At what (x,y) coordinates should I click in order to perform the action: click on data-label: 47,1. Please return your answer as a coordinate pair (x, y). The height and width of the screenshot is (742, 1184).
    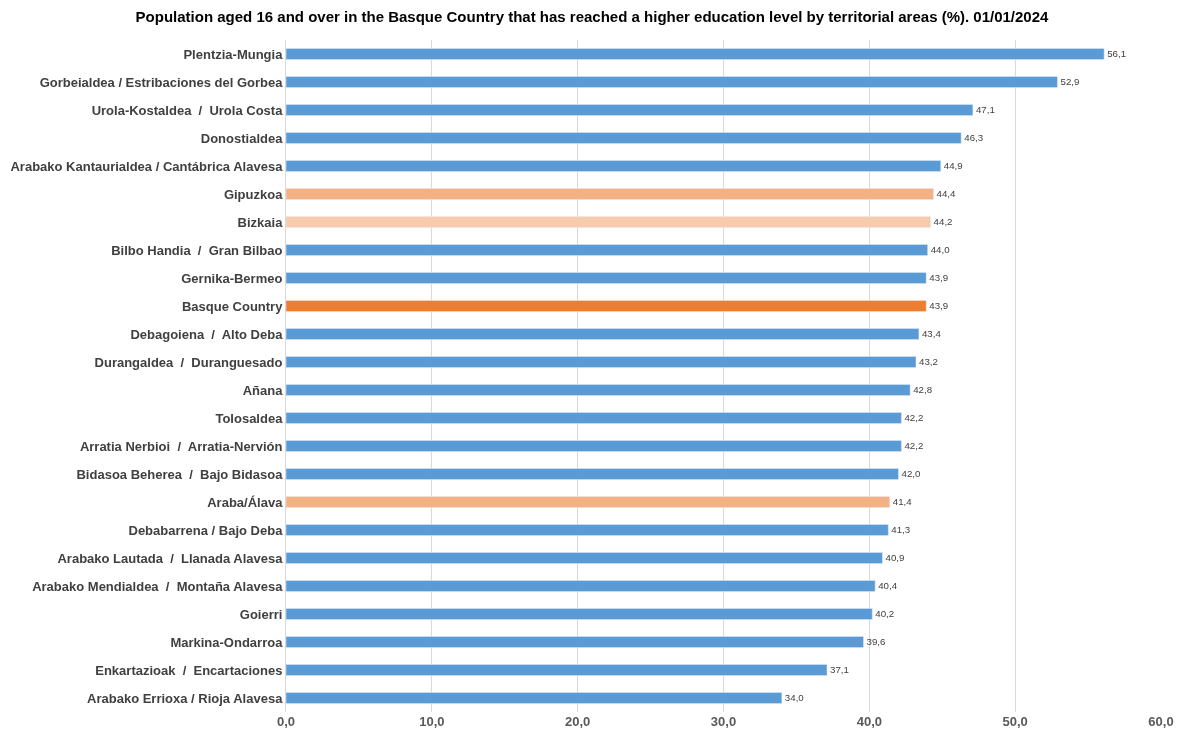
    Looking at the image, I should click on (985, 110).